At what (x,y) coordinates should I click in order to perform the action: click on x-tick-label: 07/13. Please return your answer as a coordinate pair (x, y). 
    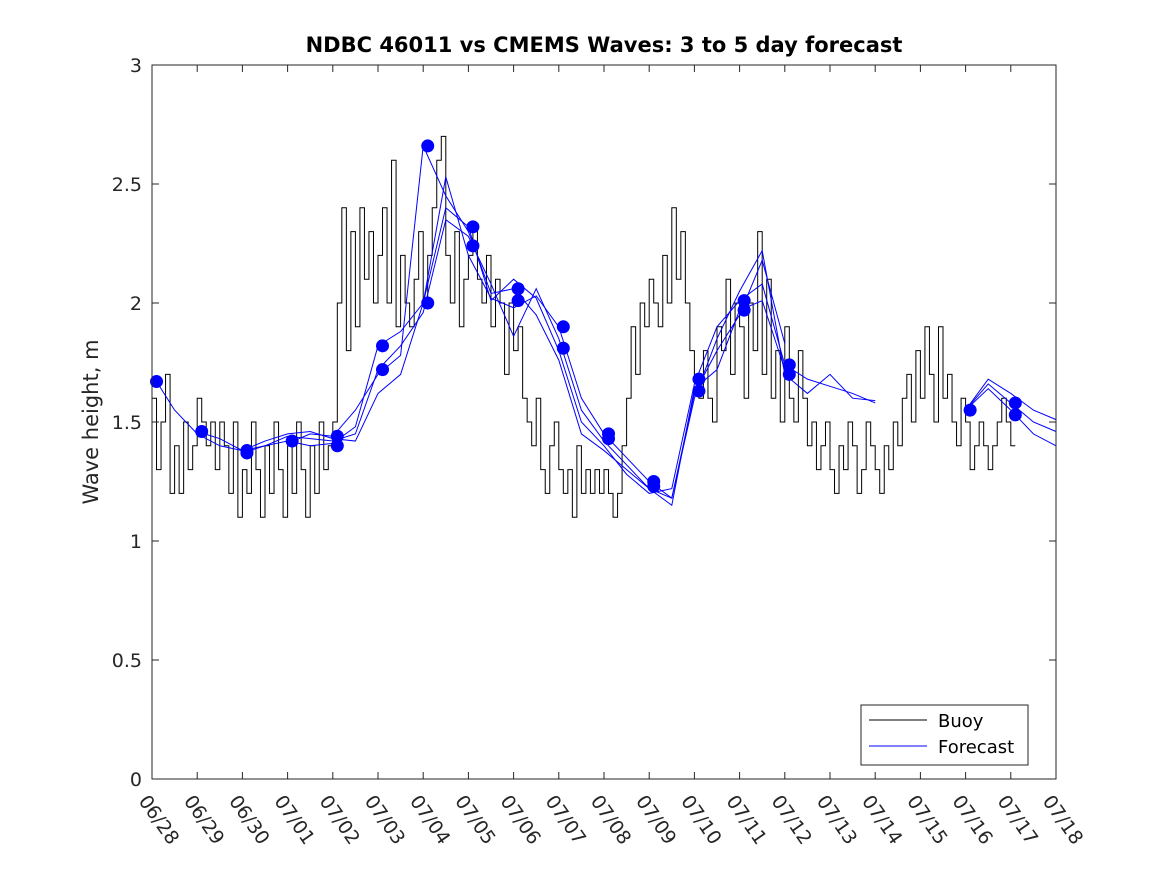
    Looking at the image, I should click on (836, 819).